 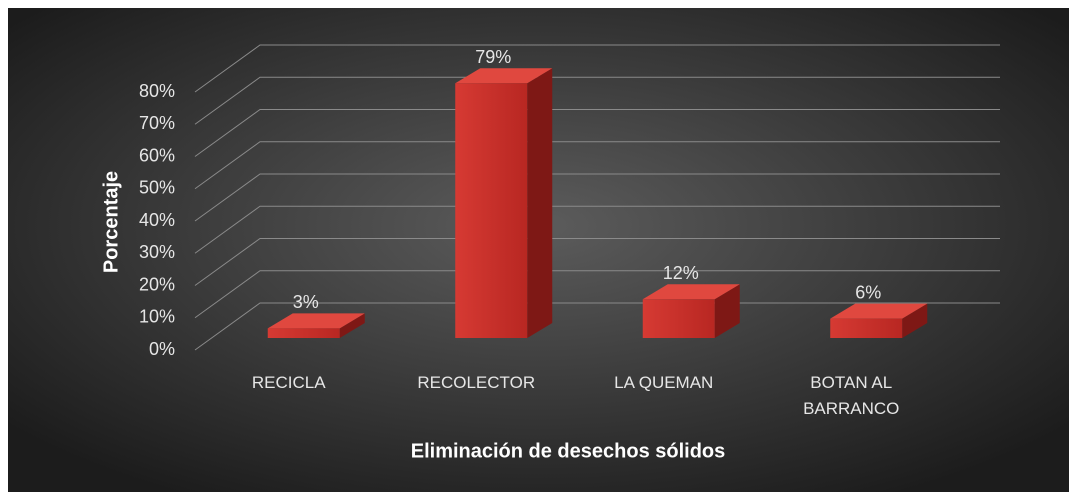 What do you see at coordinates (868, 292) in the screenshot?
I see `data-label: 6%` at bounding box center [868, 292].